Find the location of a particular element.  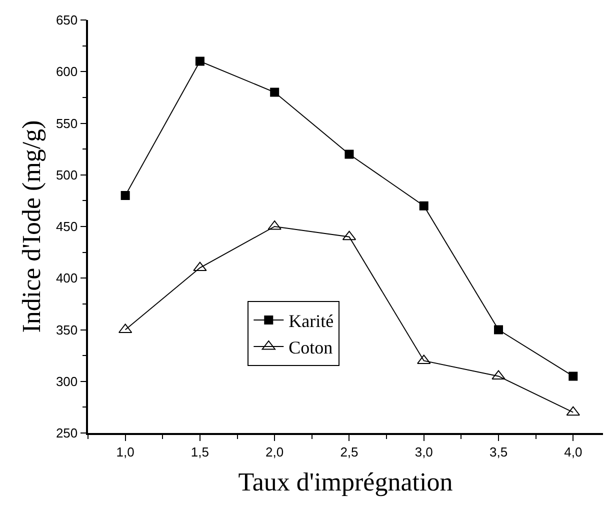

x-tick-label: 3,0 is located at coordinates (423, 452).